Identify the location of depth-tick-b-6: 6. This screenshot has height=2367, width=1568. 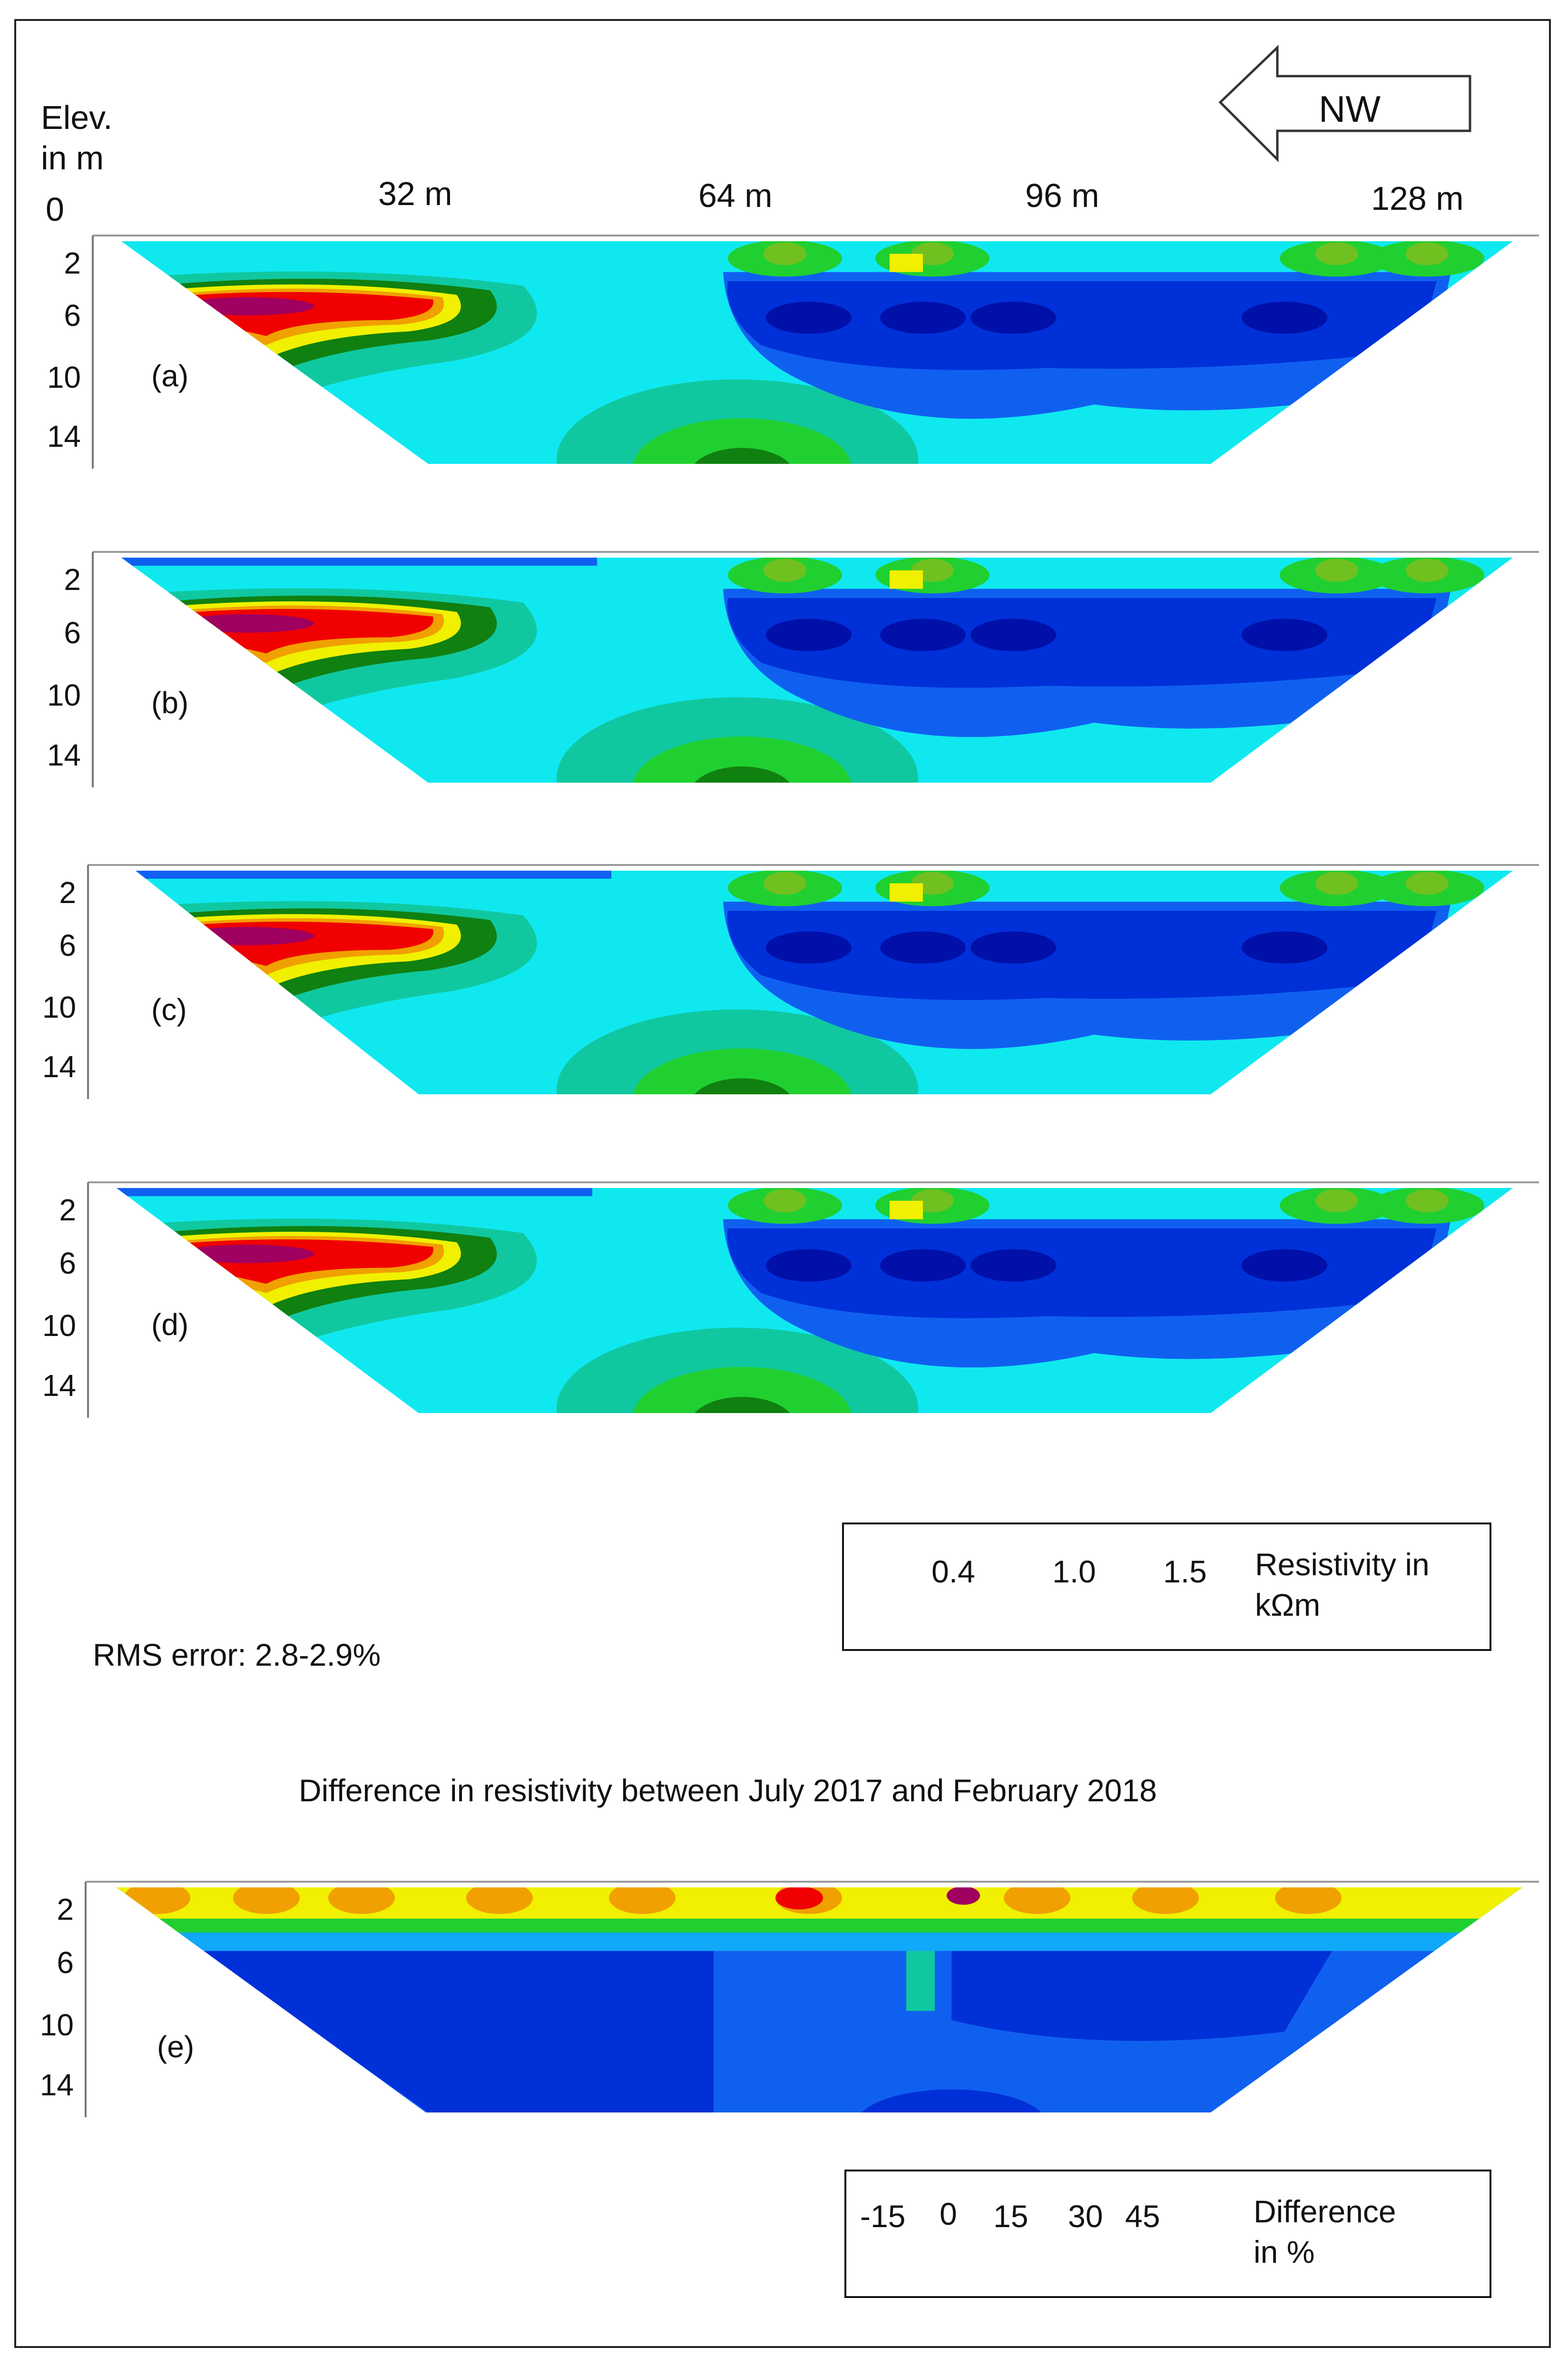
(72, 632).